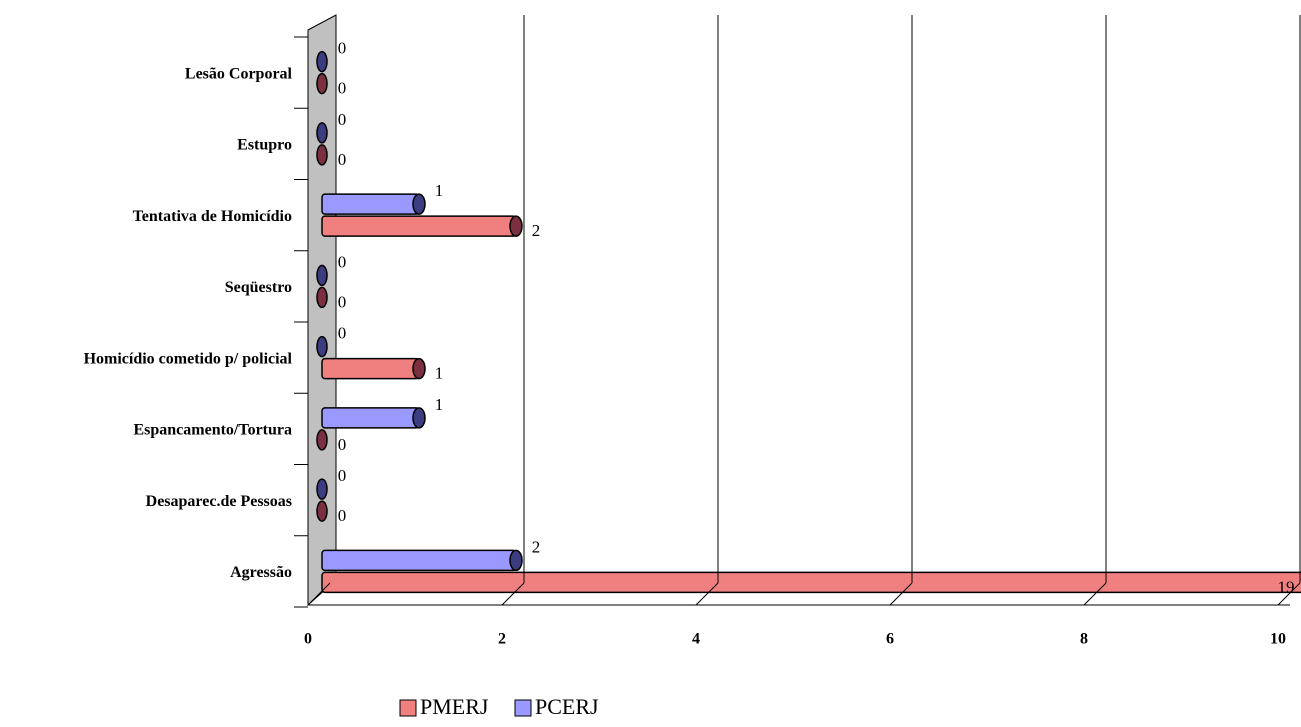 This screenshot has width=1301, height=727. Describe the element at coordinates (1084, 639) in the screenshot. I see `x-tick-label: 8` at that location.